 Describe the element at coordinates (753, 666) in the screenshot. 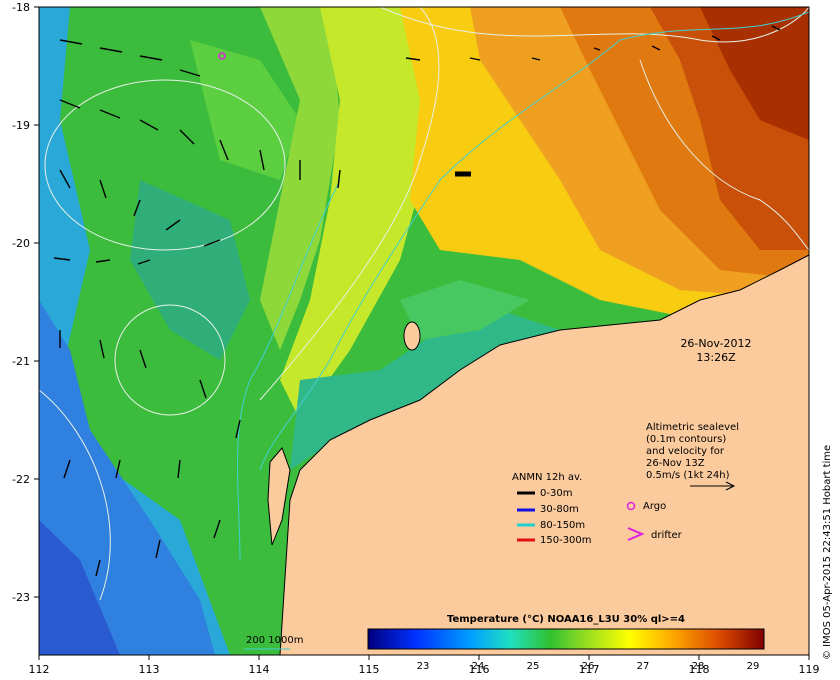

I see `colorbar-tick: 29` at that location.